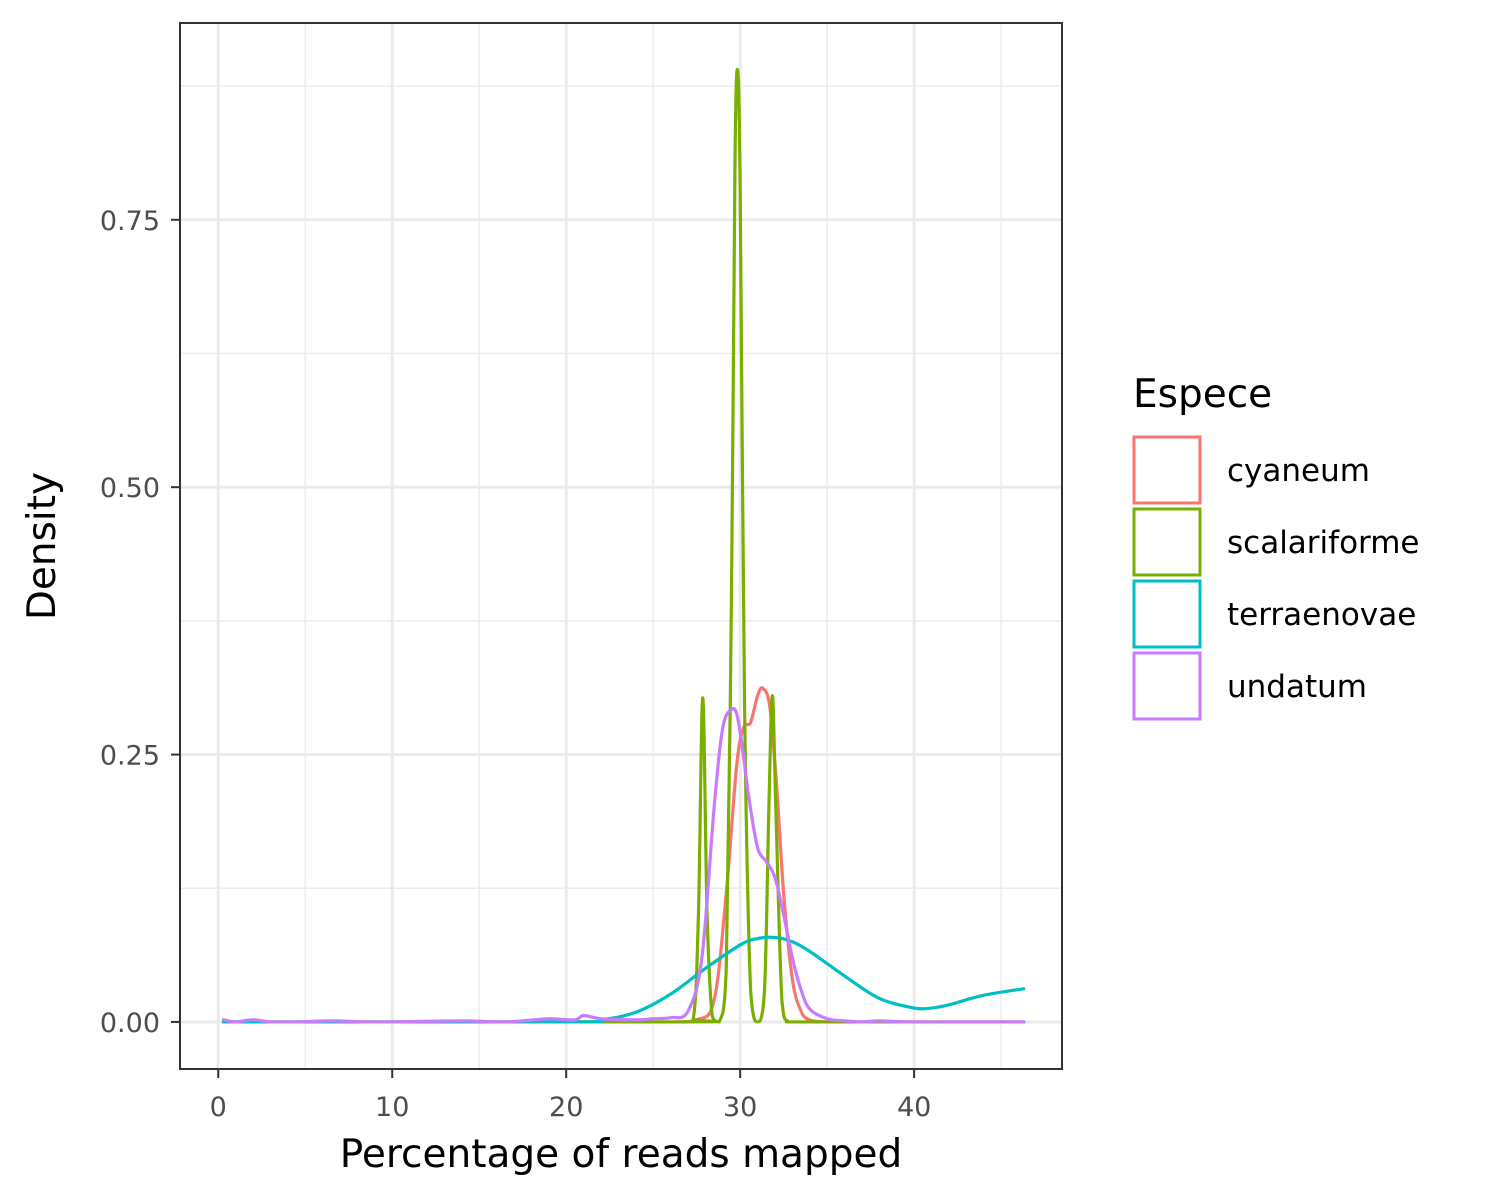  I want to click on legend-key-terraenovae, so click(1167, 614).